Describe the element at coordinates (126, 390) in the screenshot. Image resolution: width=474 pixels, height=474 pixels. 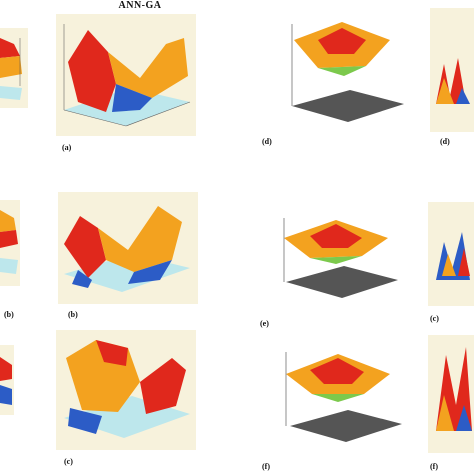
I see `surface-plot-ann-ga-c` at that location.